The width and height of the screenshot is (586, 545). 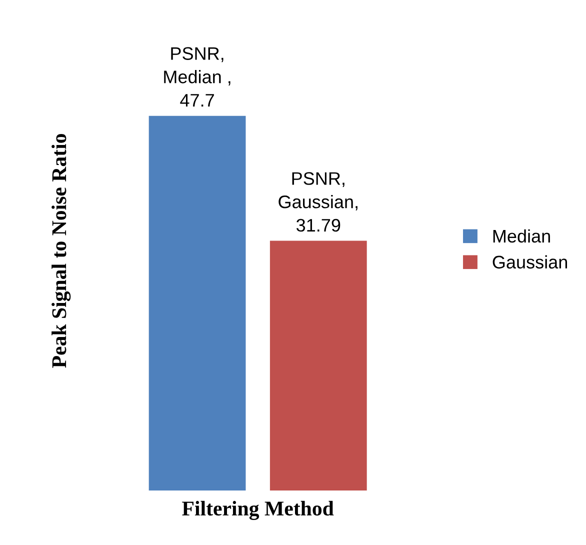 I want to click on data-label: PSNR, Median , 47.7, so click(x=197, y=77).